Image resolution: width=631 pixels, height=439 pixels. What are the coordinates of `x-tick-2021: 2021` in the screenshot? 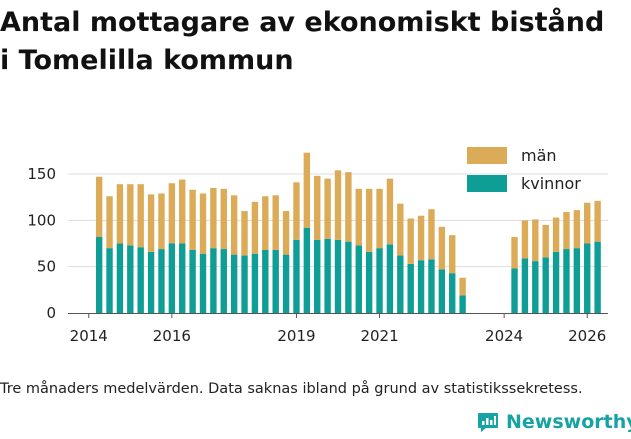 It's located at (379, 336).